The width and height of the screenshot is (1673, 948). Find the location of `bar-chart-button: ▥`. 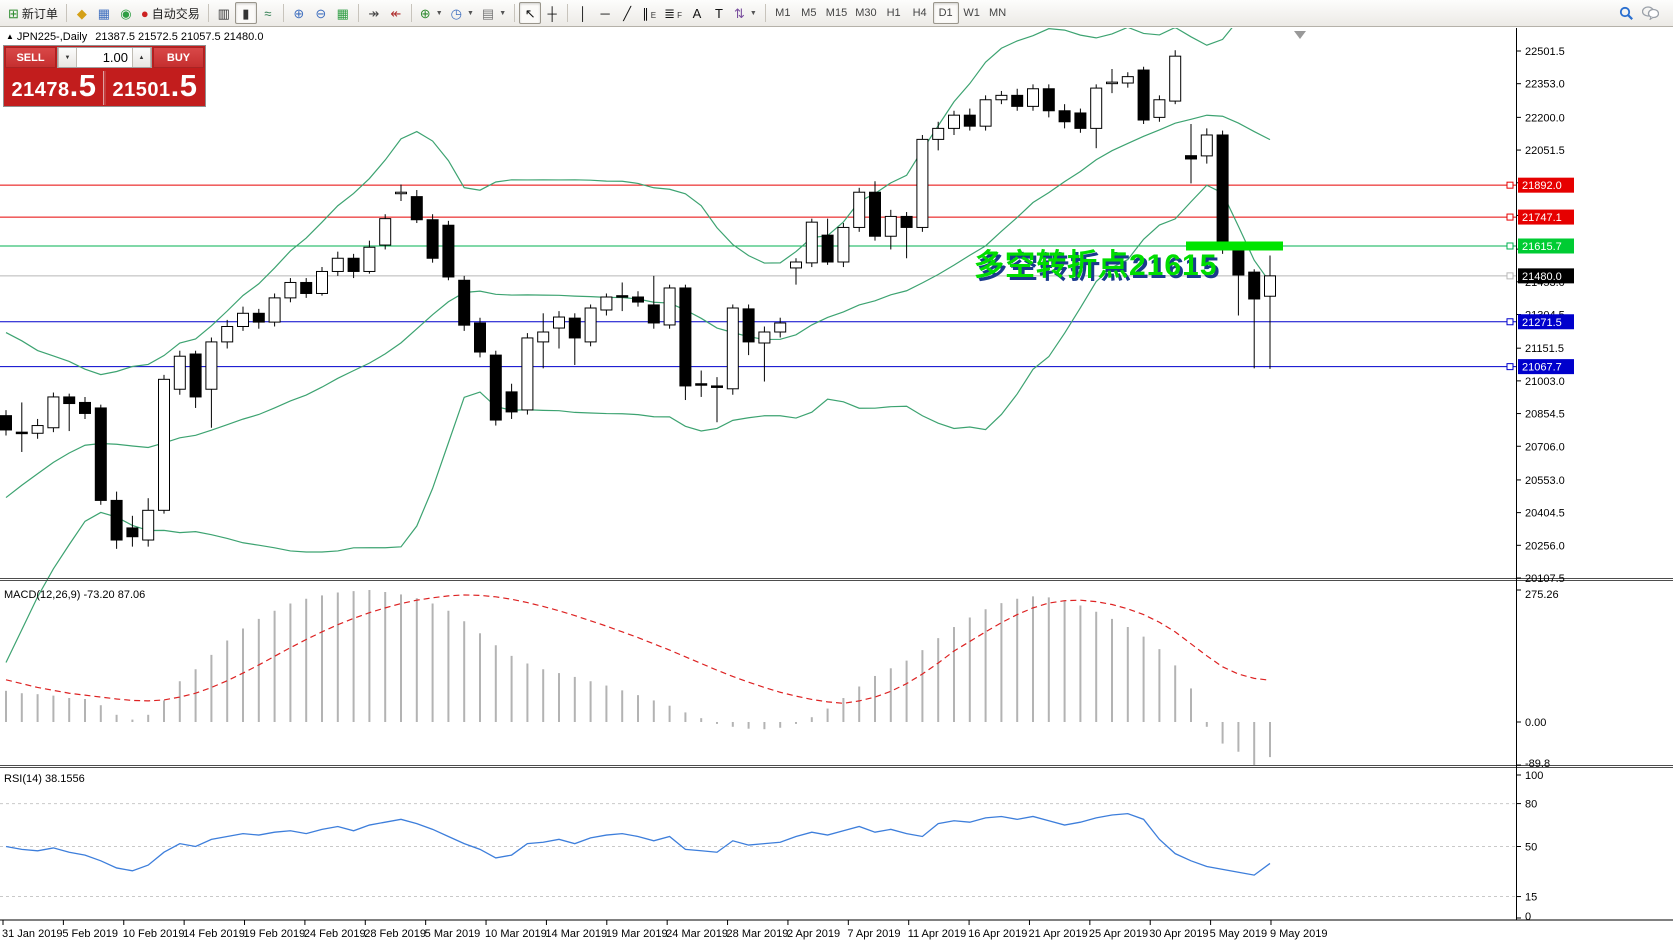

bar-chart-button: ▥ is located at coordinates (224, 13).